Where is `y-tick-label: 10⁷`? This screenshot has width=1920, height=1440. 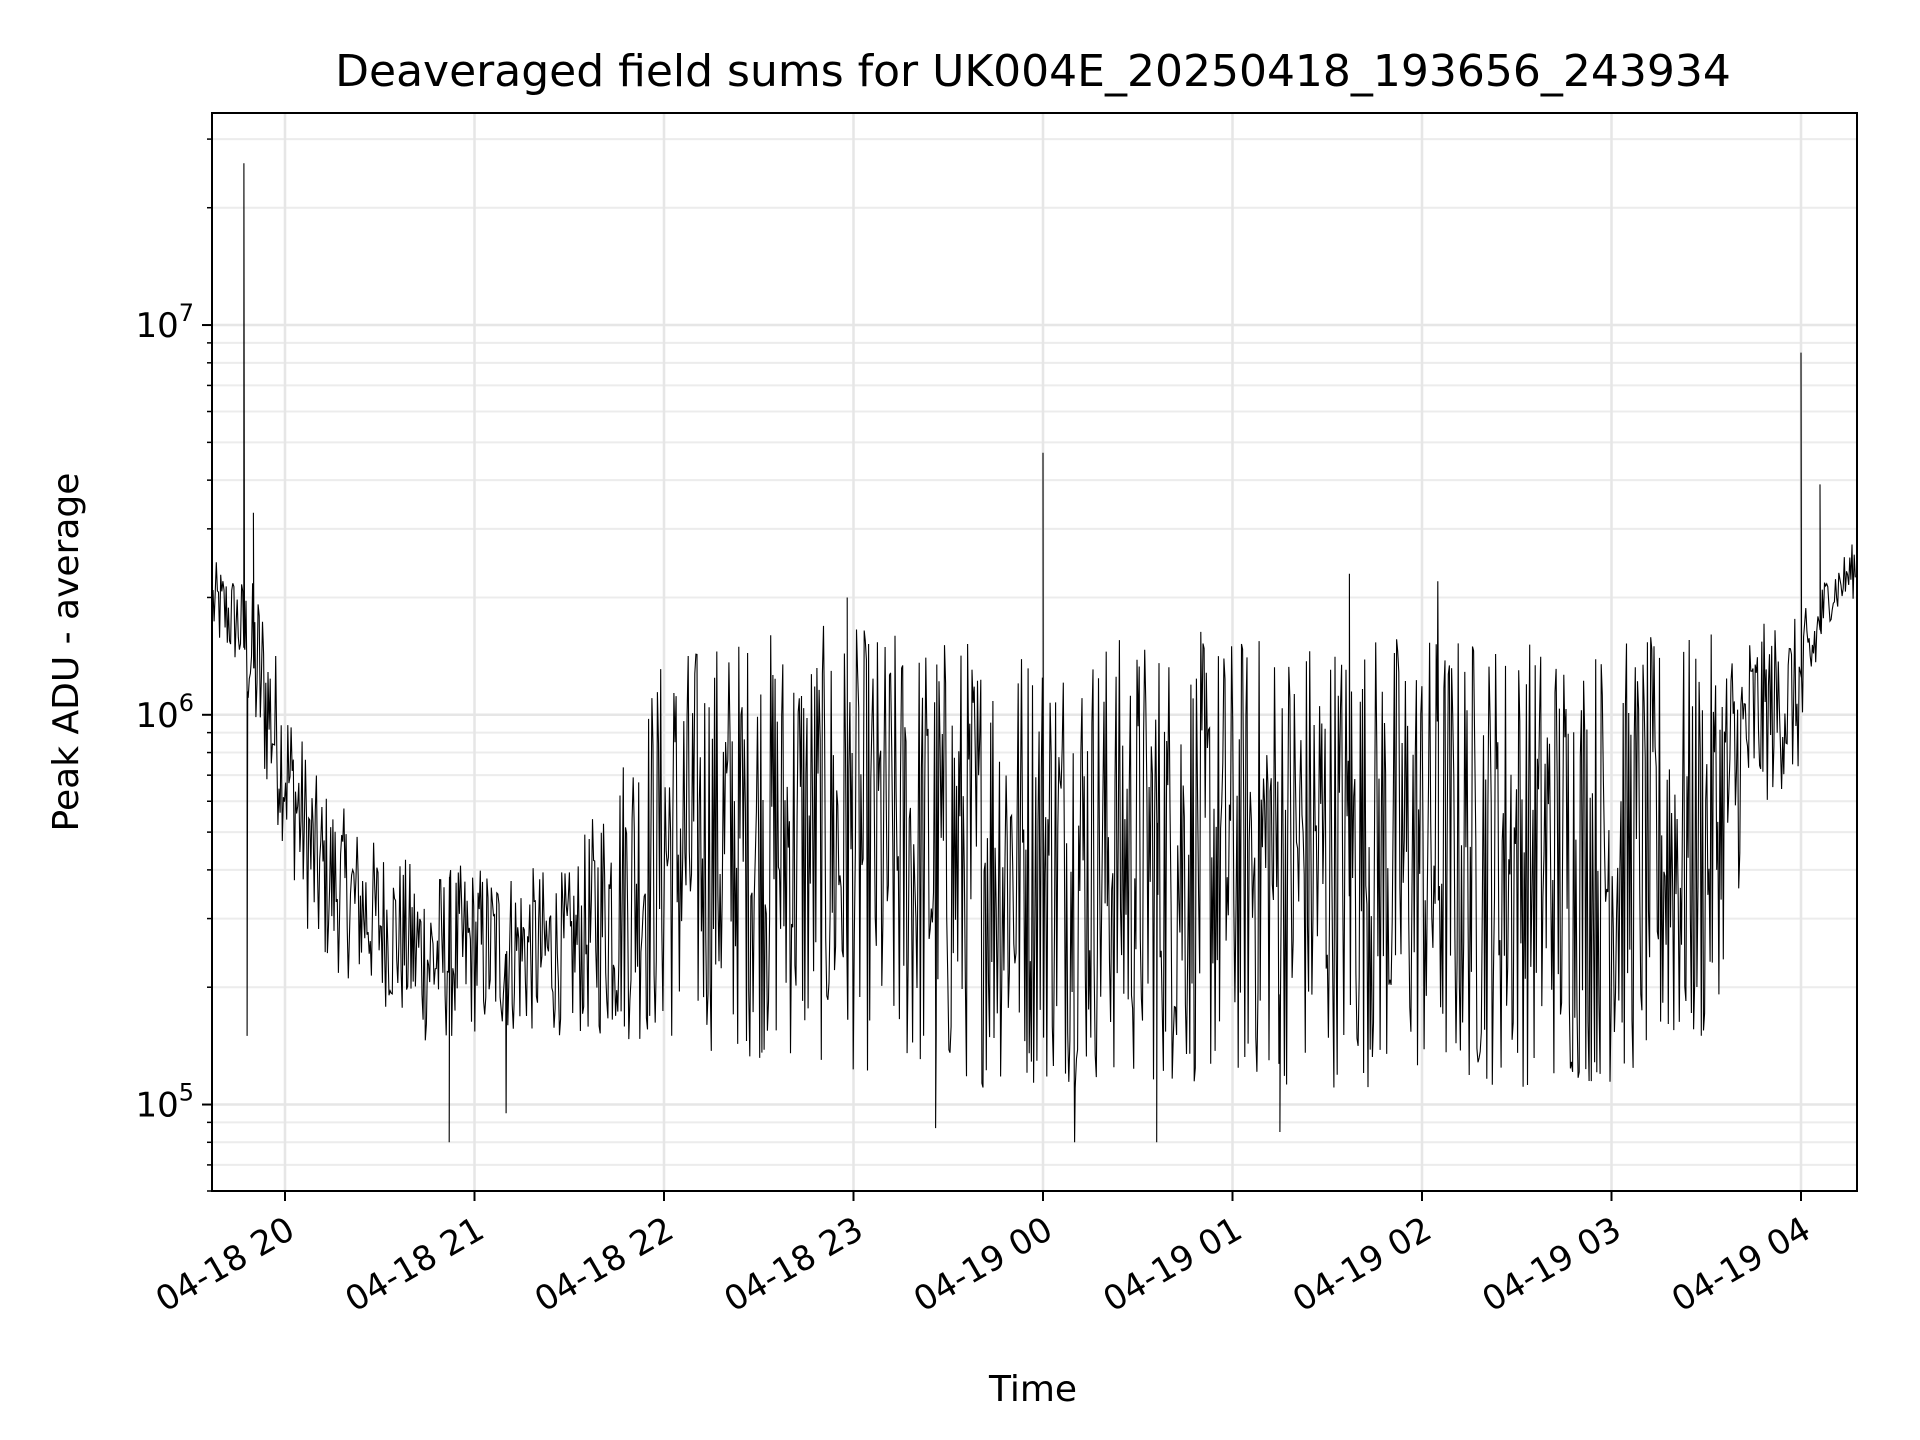
y-tick-label: 10⁷ is located at coordinates (164, 322).